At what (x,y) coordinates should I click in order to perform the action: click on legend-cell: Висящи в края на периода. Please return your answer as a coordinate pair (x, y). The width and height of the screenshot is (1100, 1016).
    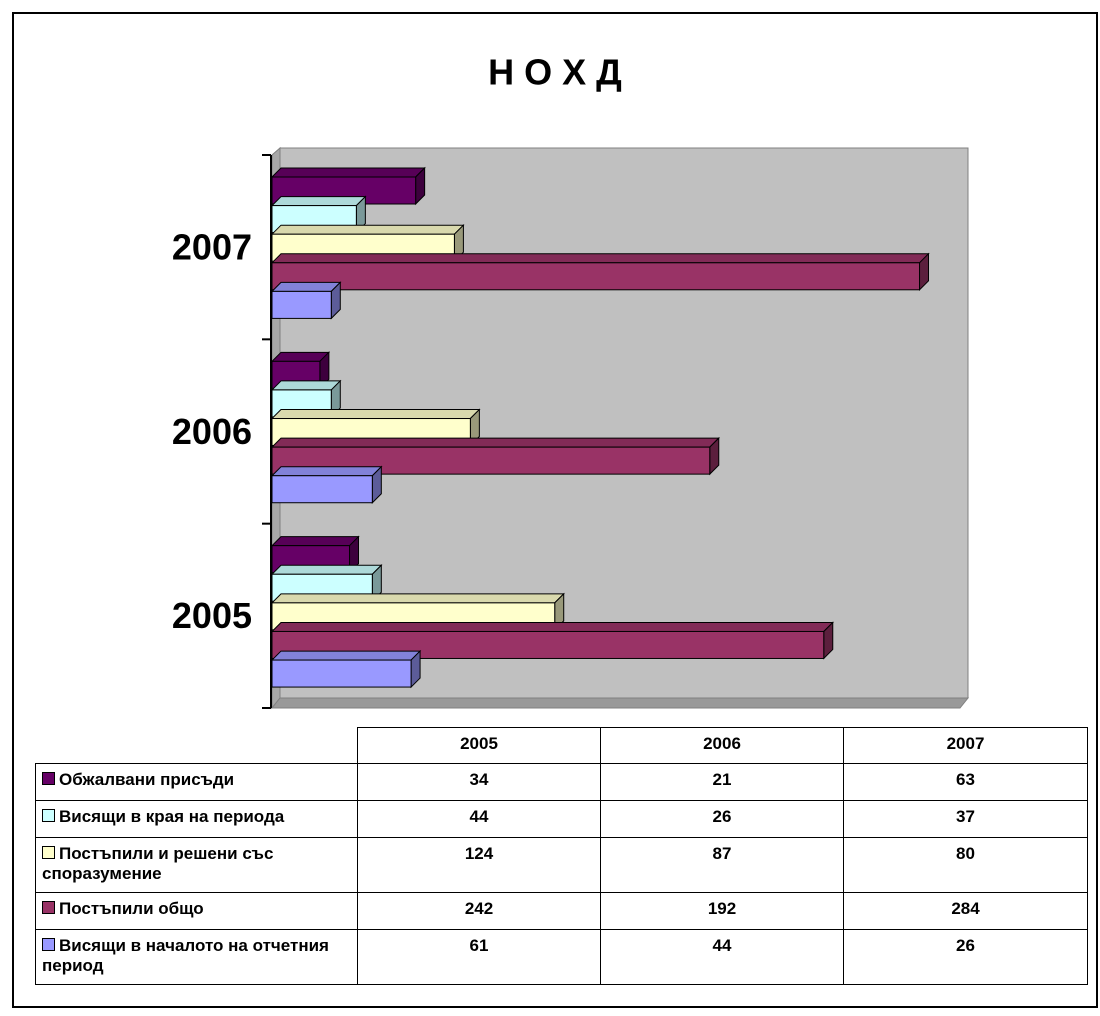
    Looking at the image, I should click on (196, 819).